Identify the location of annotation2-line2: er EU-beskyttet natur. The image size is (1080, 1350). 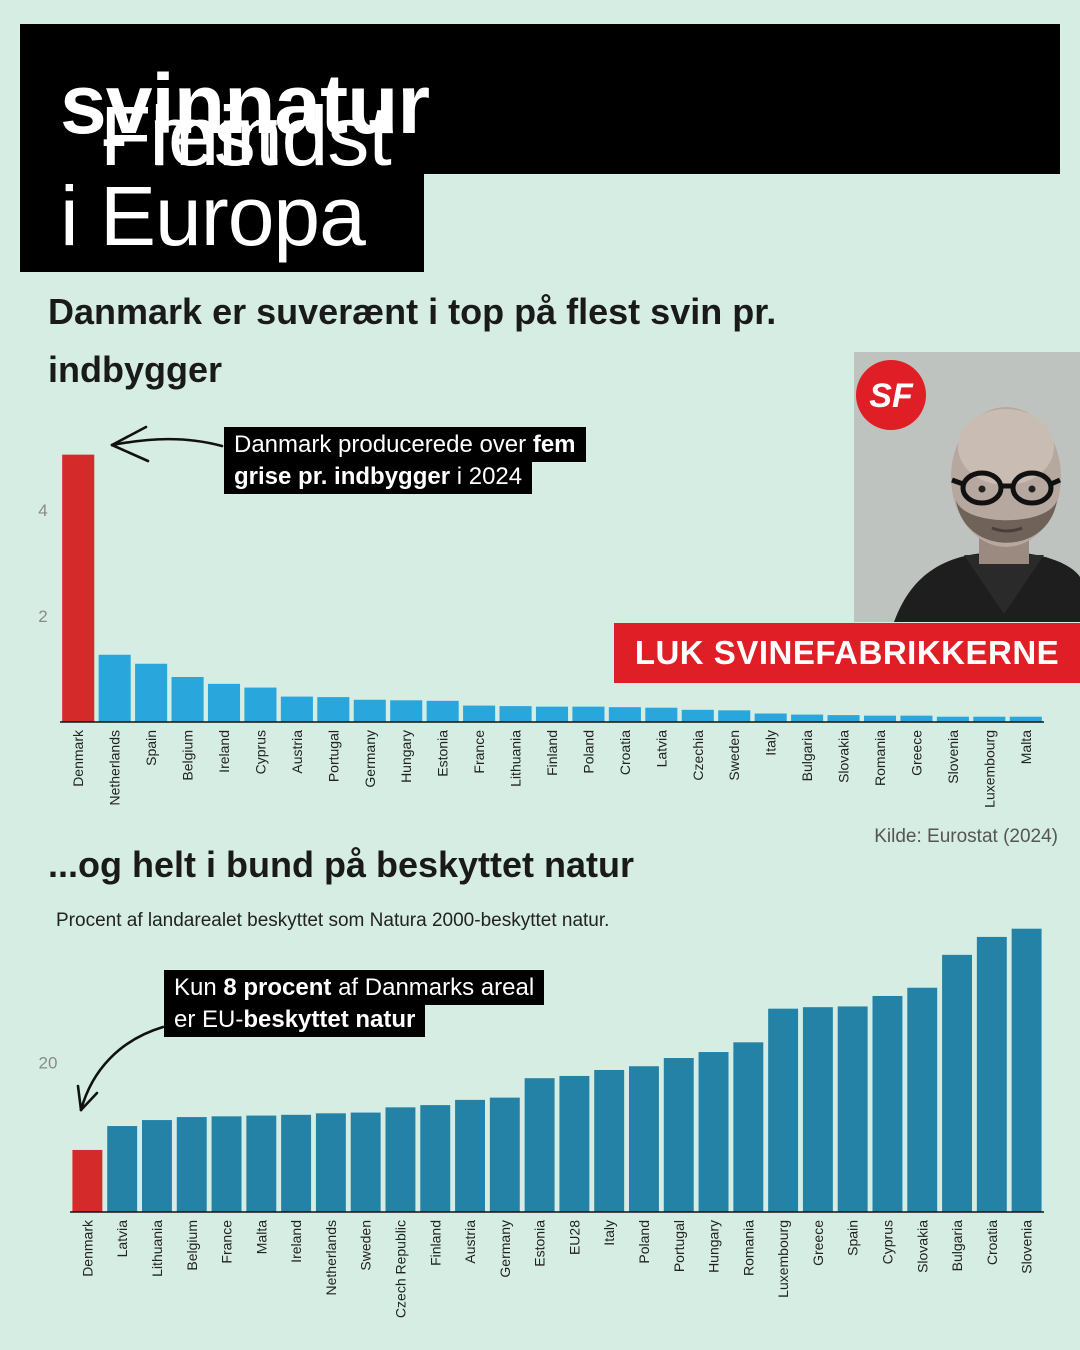
(295, 1019).